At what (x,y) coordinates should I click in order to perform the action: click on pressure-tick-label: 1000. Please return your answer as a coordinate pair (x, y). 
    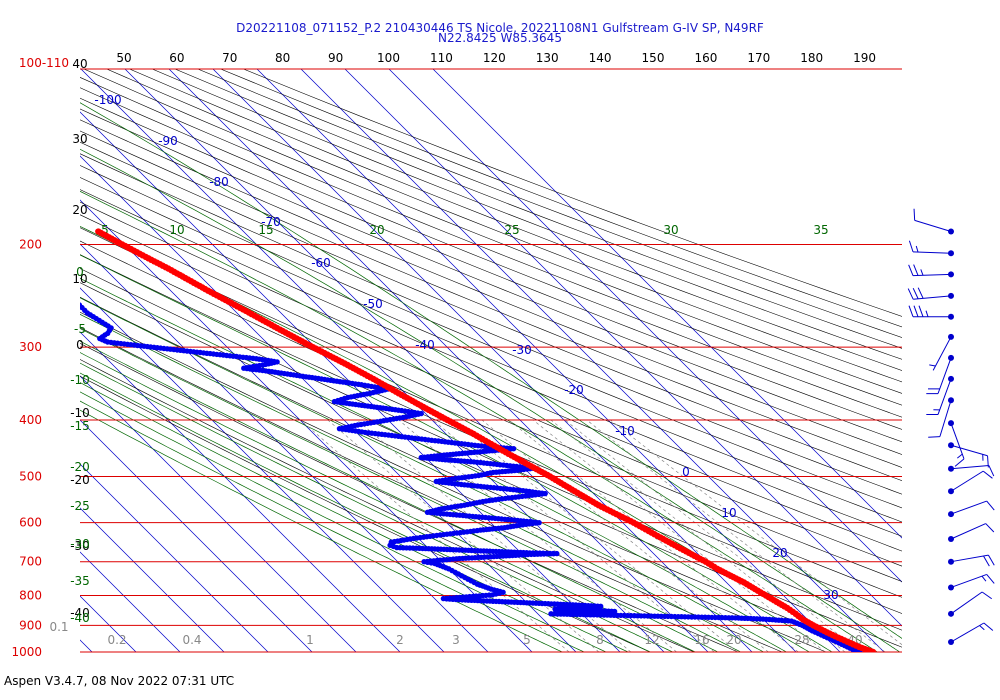
    Looking at the image, I should click on (26, 652).